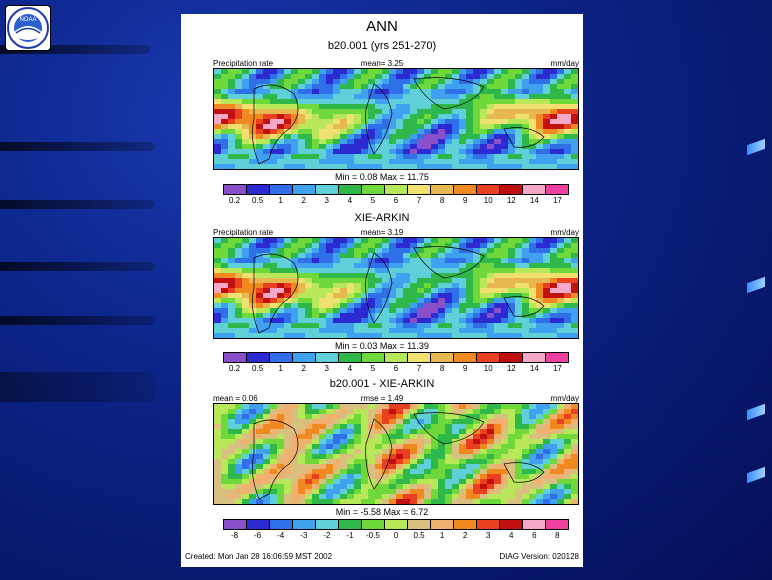 This screenshot has width=772, height=580. What do you see at coordinates (382, 26) in the screenshot?
I see `figure-title: ANN` at bounding box center [382, 26].